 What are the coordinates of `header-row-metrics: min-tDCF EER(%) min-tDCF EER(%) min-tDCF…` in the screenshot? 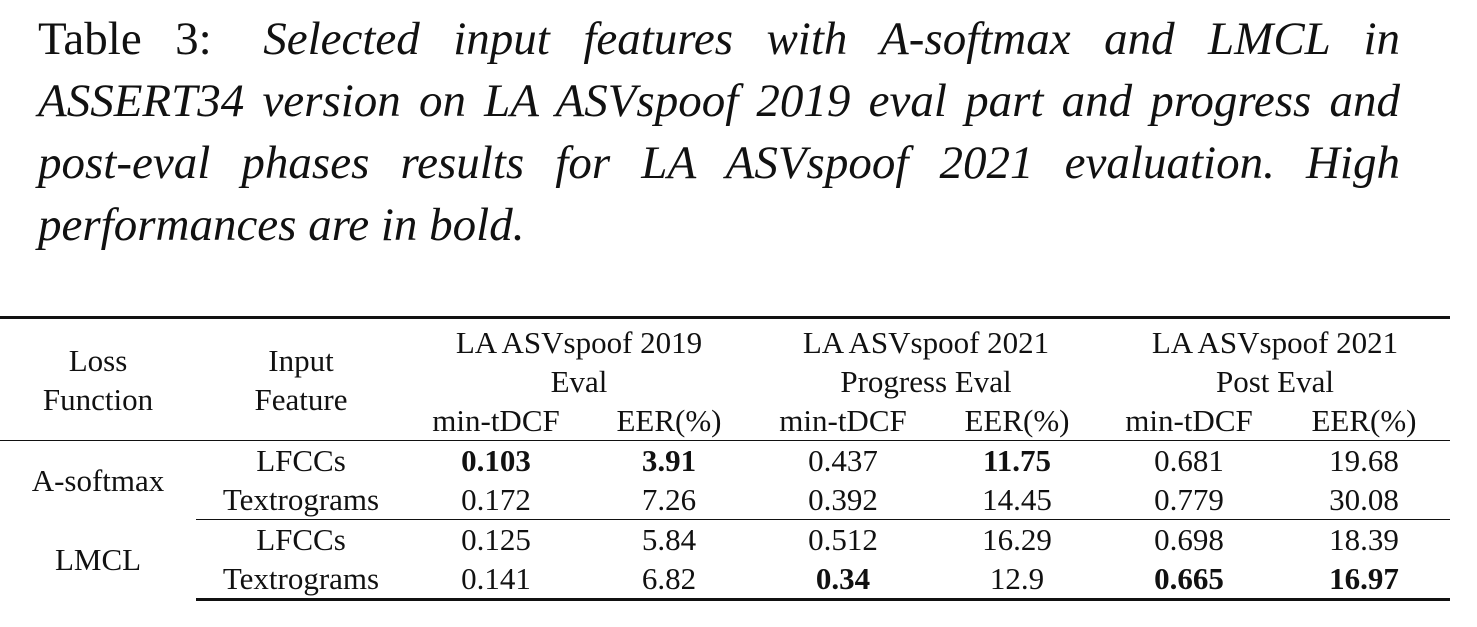 It's located at (725, 420).